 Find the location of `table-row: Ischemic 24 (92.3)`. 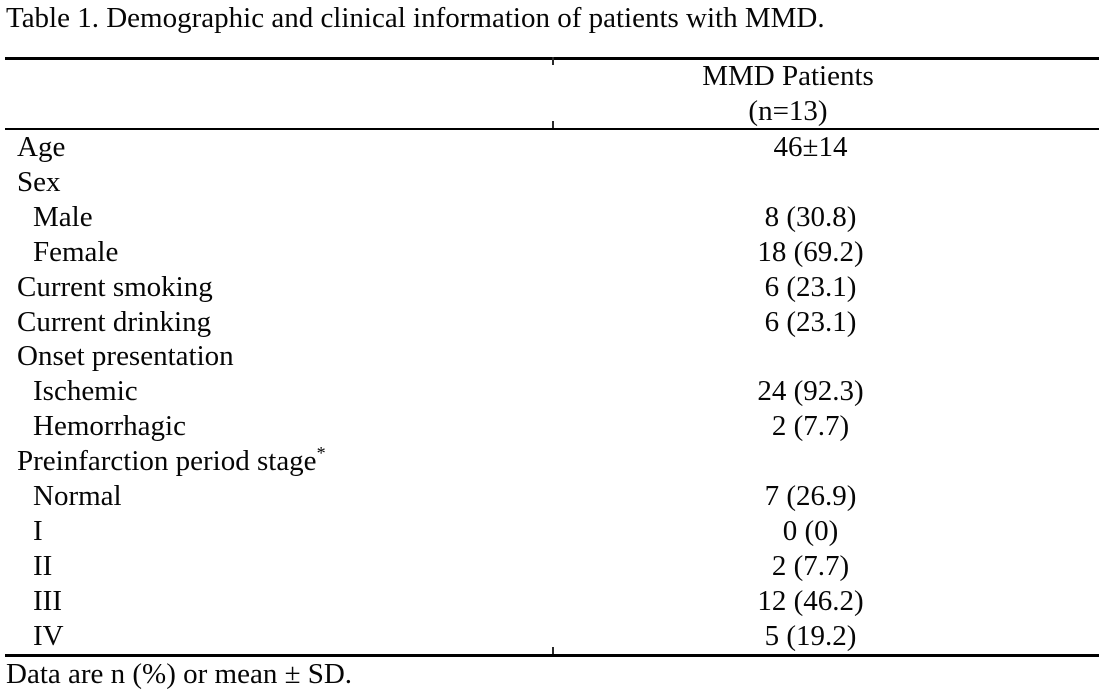

table-row: Ischemic 24 (92.3) is located at coordinates (554, 391).